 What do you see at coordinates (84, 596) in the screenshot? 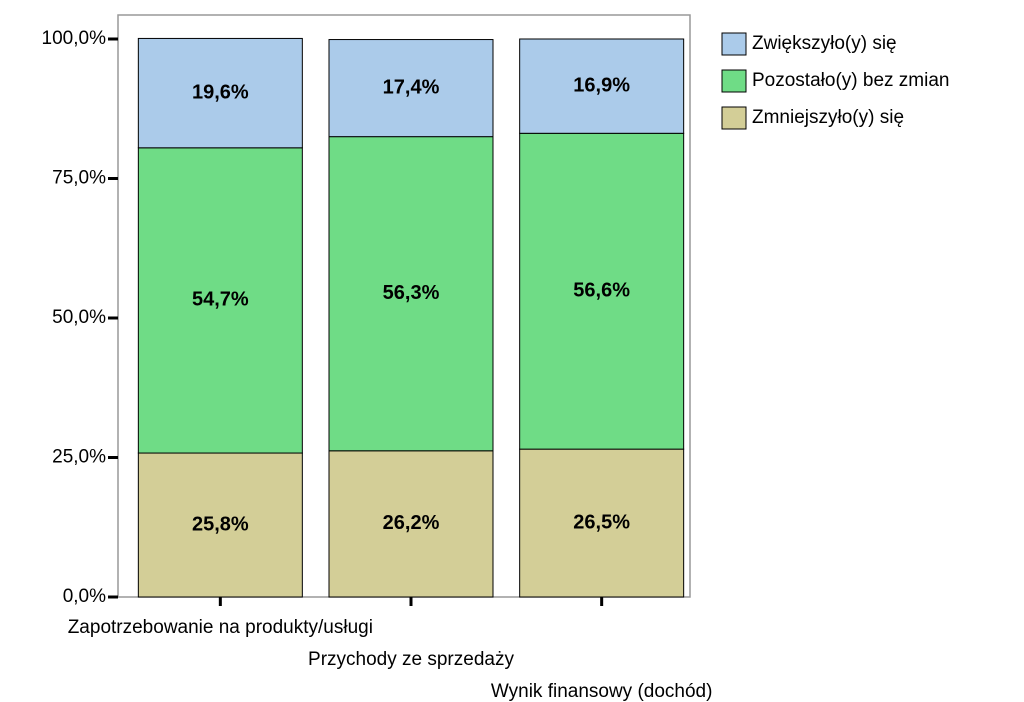
I see `y-tick-label: 0,0%` at bounding box center [84, 596].